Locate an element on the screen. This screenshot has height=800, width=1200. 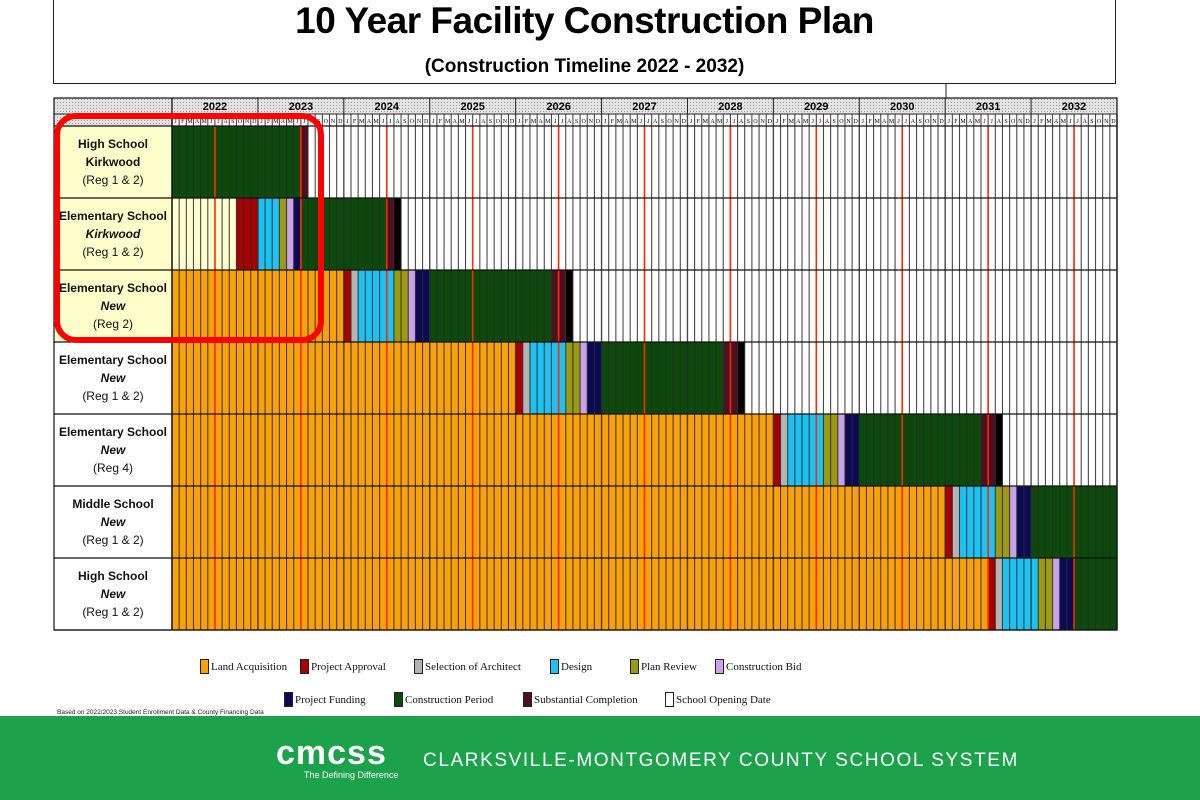
year-label: 2023 is located at coordinates (301, 107).